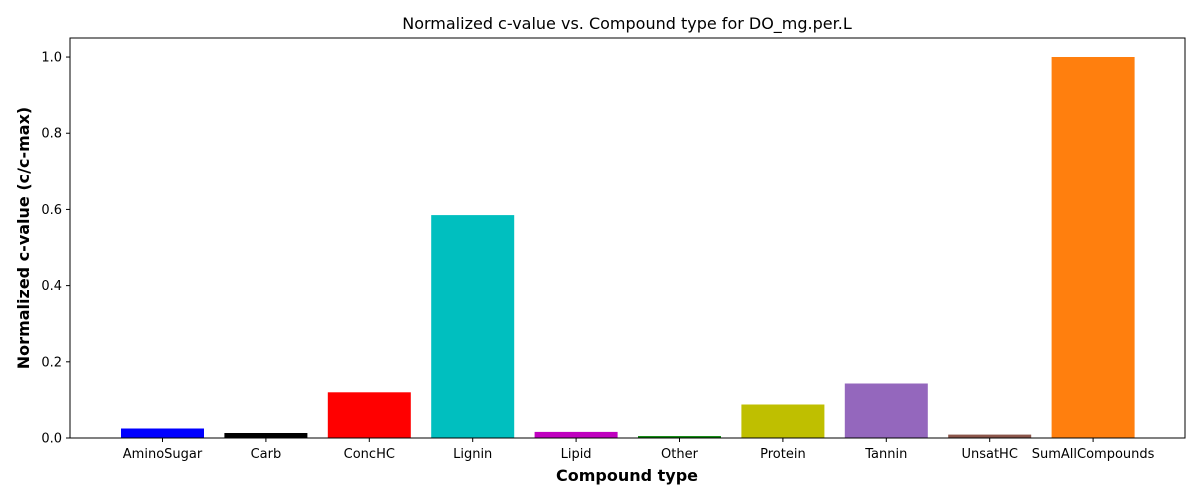 This screenshot has height=500, width=1200. Describe the element at coordinates (1093, 454) in the screenshot. I see `x-tick-label: SumAllCompounds` at that location.